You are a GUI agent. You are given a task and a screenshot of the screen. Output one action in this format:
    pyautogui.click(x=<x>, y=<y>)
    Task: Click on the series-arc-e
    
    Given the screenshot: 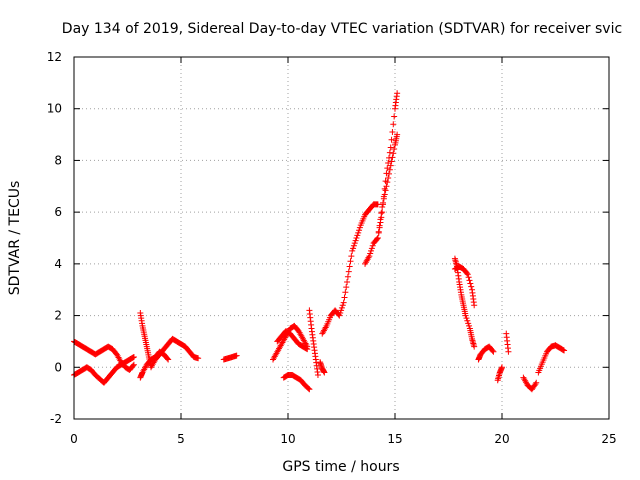 What is the action you would take?
    pyautogui.click(x=230, y=357)
    